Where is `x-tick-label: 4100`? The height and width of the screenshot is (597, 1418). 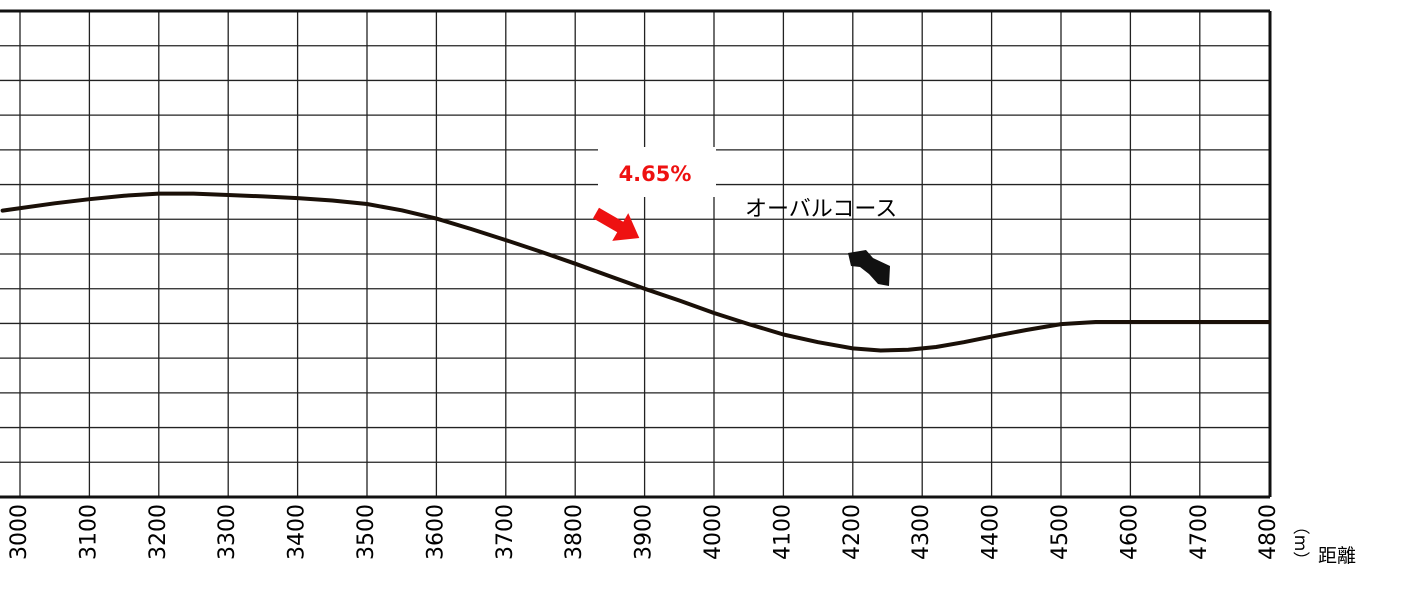
x-tick-label: 4100 is located at coordinates (782, 532).